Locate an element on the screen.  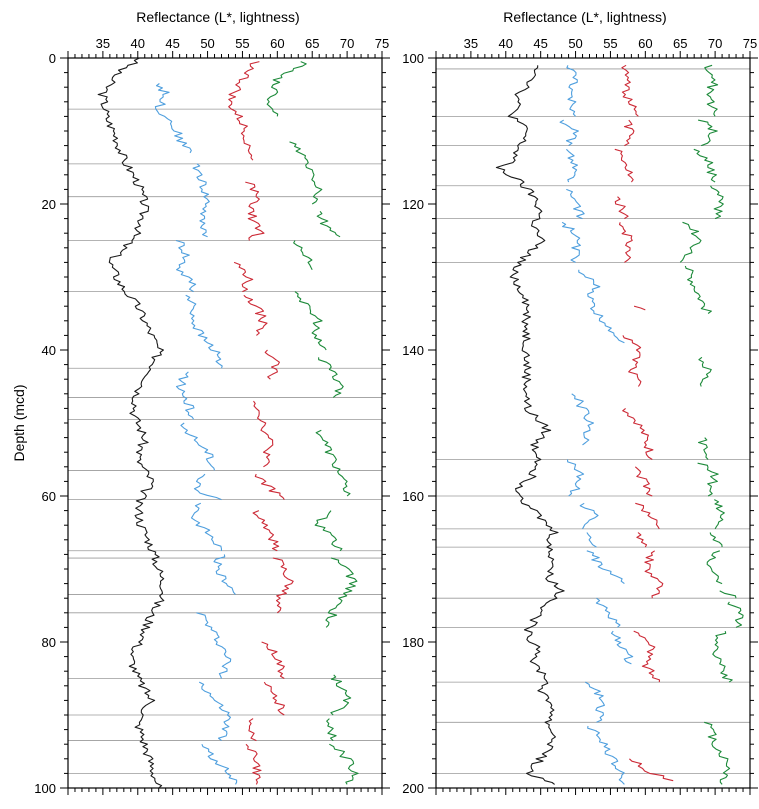
y-tick-label: 60 is located at coordinates (49, 496).